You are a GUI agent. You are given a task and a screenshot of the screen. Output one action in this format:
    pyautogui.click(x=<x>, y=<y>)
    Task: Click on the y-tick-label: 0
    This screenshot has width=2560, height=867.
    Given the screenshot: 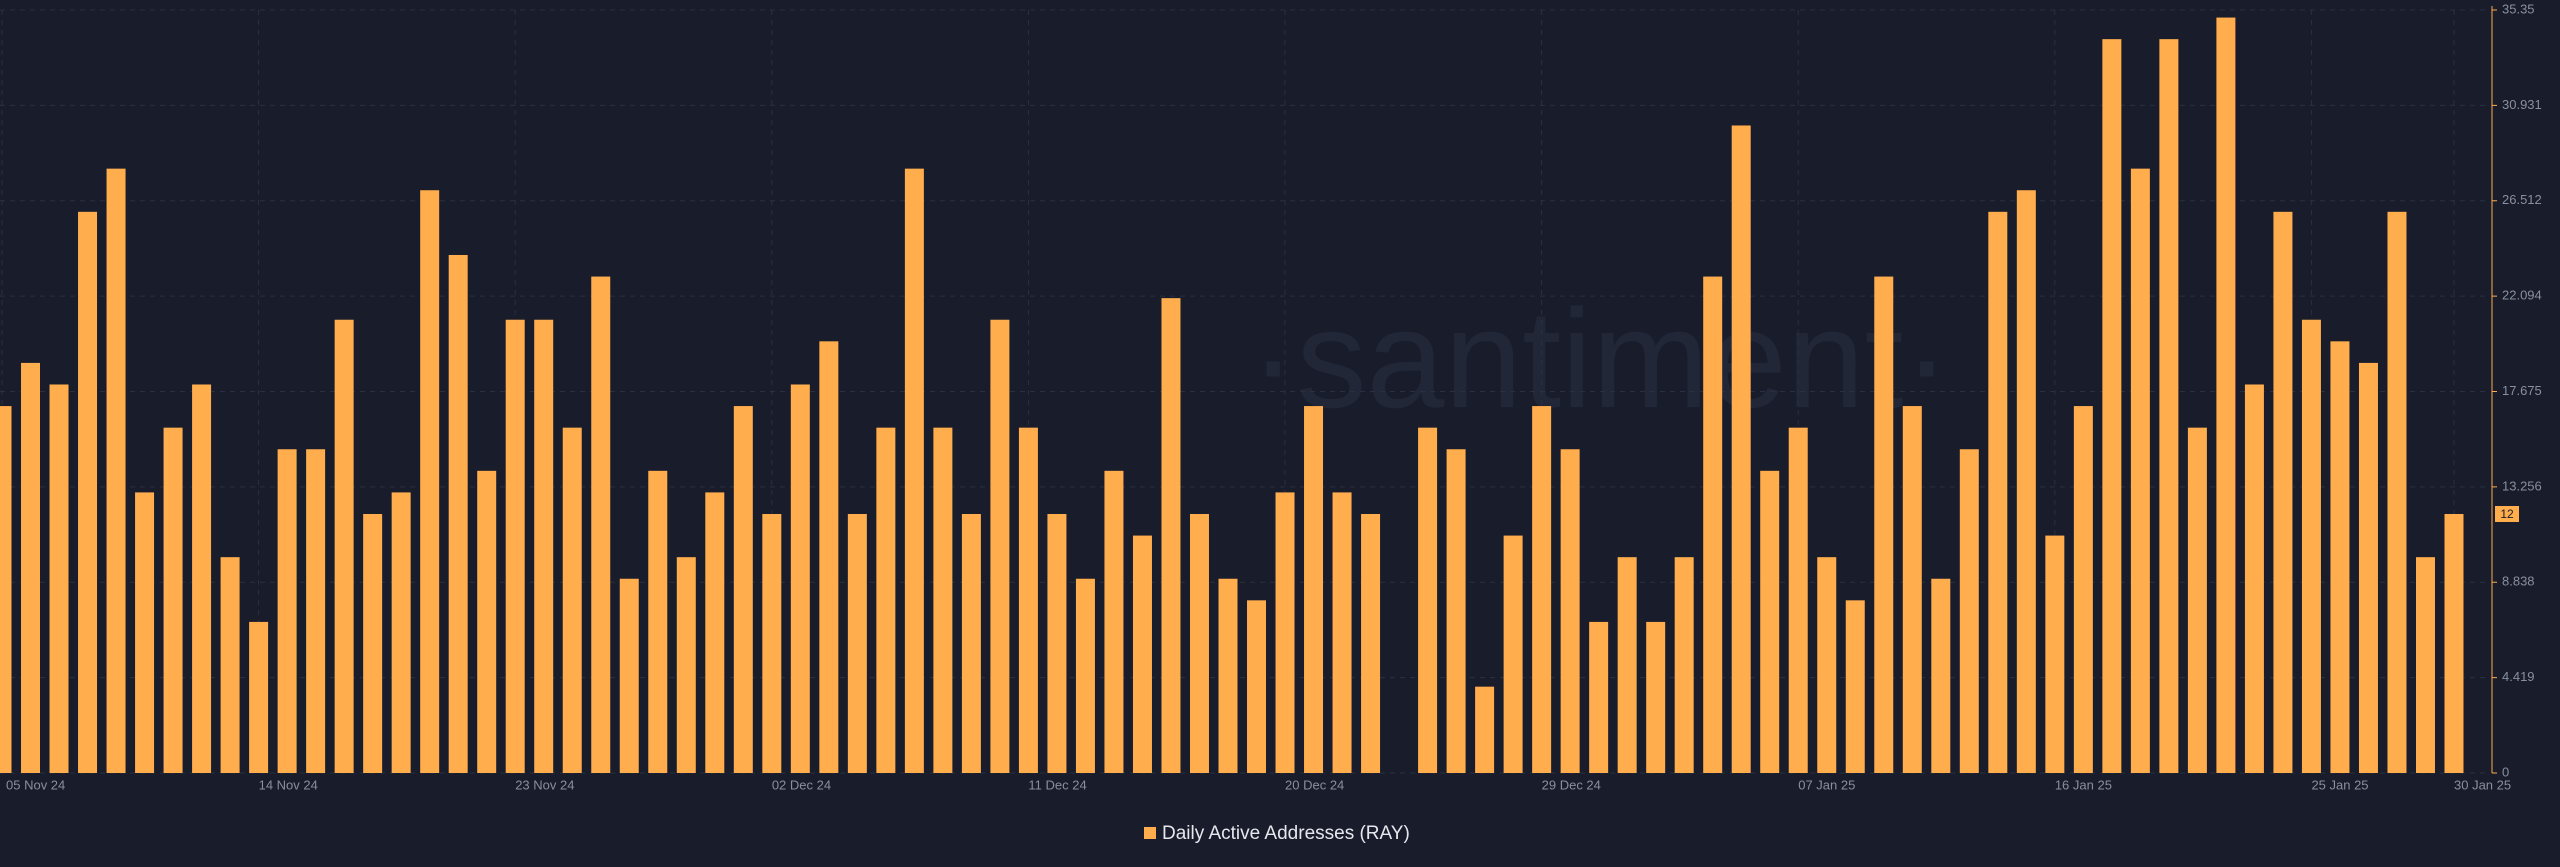 What is the action you would take?
    pyautogui.click(x=2505, y=771)
    